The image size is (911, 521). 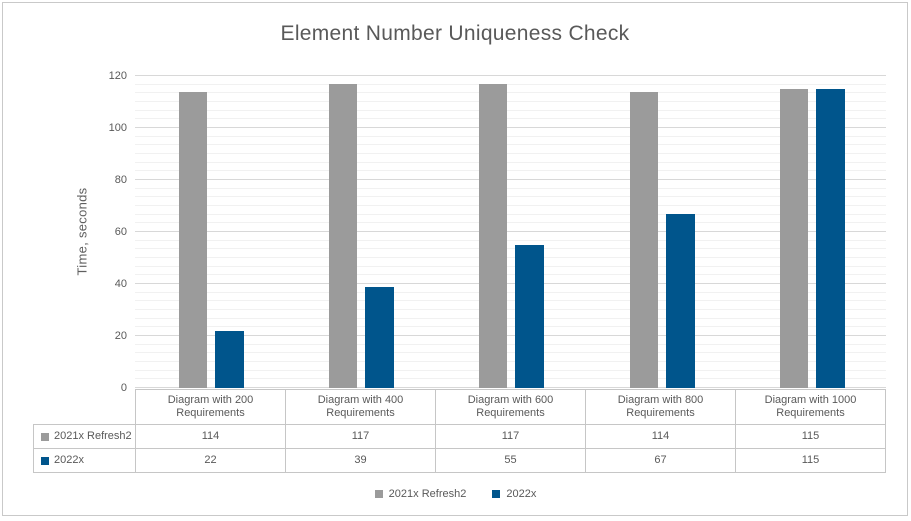 I want to click on legend-swatch-2022x, so click(x=496, y=494).